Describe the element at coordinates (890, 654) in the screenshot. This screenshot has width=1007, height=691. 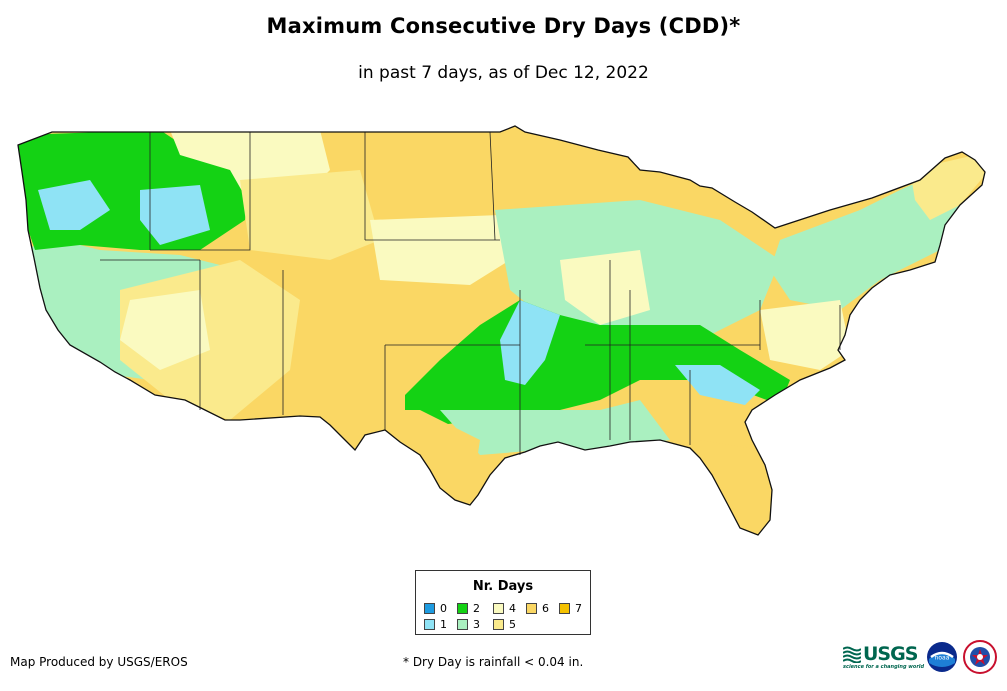
I see `usgs-wordmark: USGS` at that location.